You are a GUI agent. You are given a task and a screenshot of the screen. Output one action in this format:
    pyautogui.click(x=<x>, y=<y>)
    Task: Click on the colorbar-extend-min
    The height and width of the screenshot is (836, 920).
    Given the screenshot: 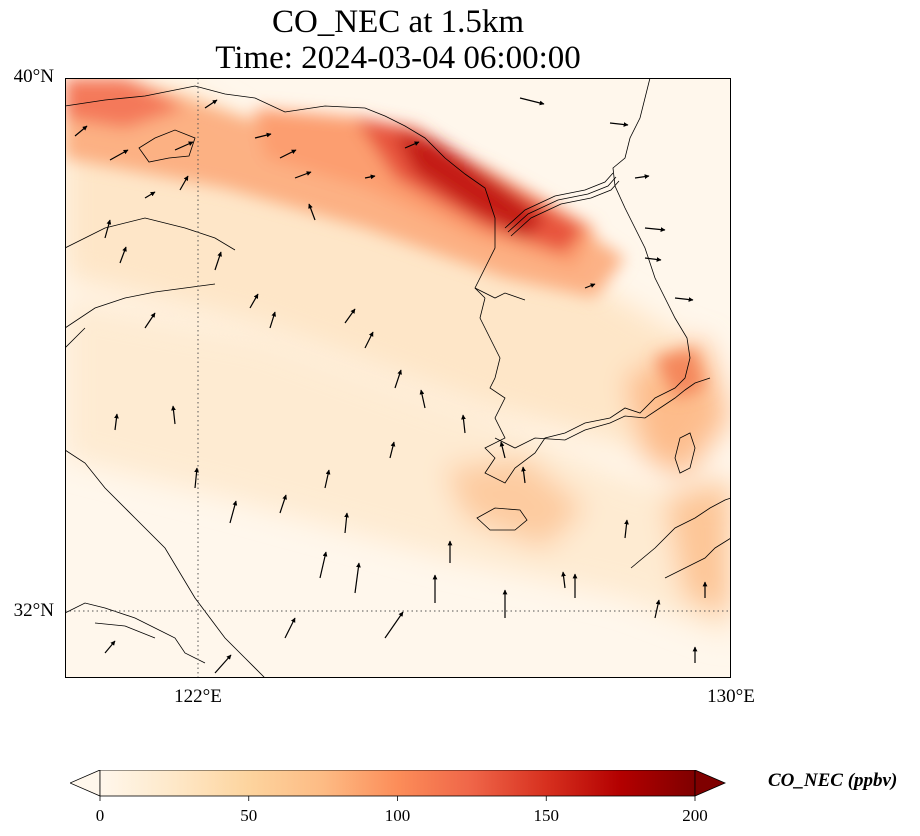 What is the action you would take?
    pyautogui.click(x=85, y=783)
    